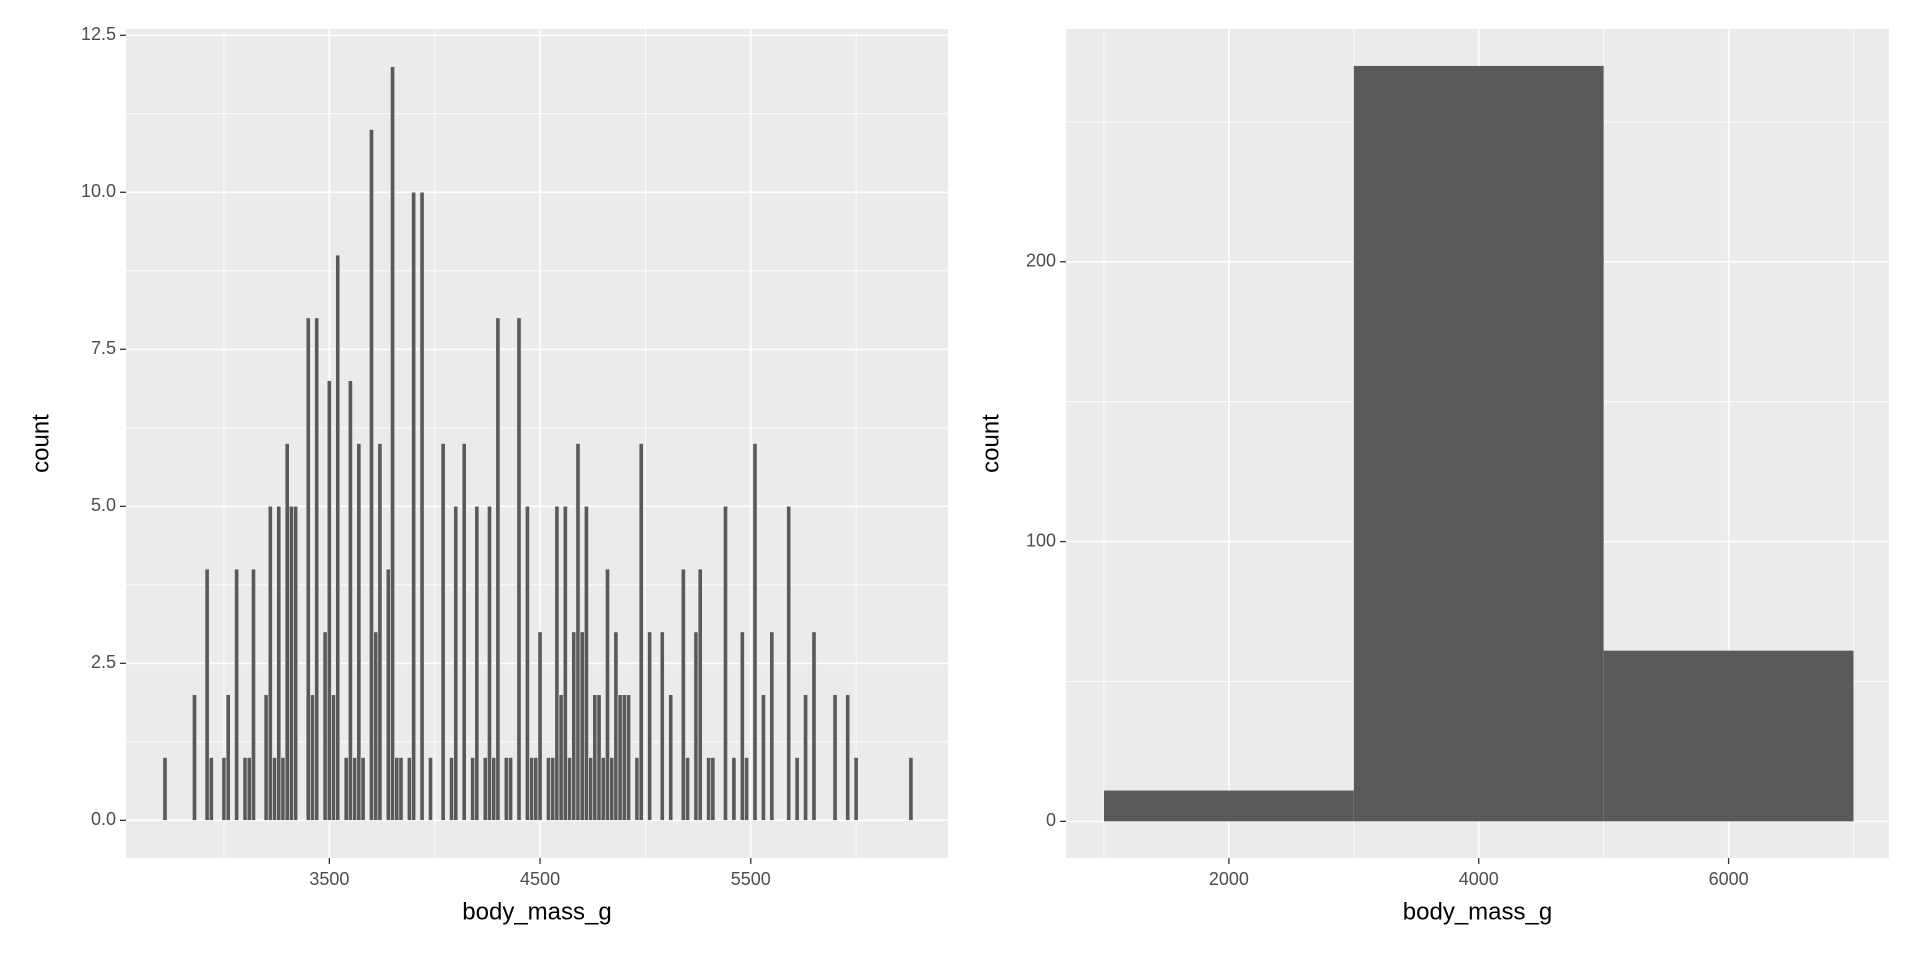 Image resolution: width=1920 pixels, height=960 pixels. Describe the element at coordinates (1229, 879) in the screenshot. I see `x-tick-label: 2000` at that location.